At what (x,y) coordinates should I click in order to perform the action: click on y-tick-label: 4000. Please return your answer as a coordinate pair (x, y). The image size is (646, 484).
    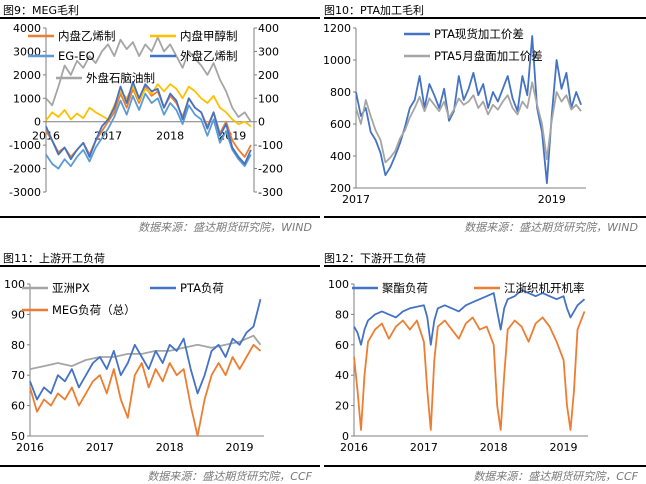
    Looking at the image, I should click on (27, 28).